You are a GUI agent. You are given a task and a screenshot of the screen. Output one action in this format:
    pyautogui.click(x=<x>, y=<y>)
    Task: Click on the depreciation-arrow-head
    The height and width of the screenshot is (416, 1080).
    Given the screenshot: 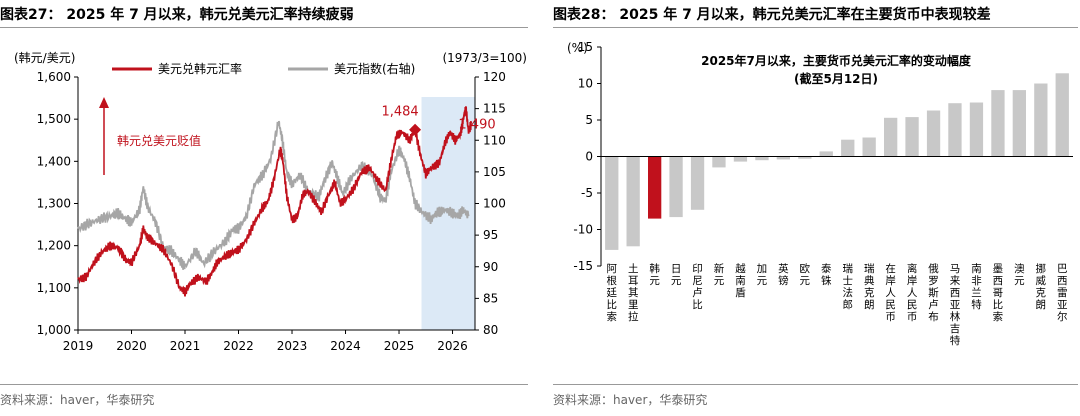 What is the action you would take?
    pyautogui.click(x=104, y=102)
    